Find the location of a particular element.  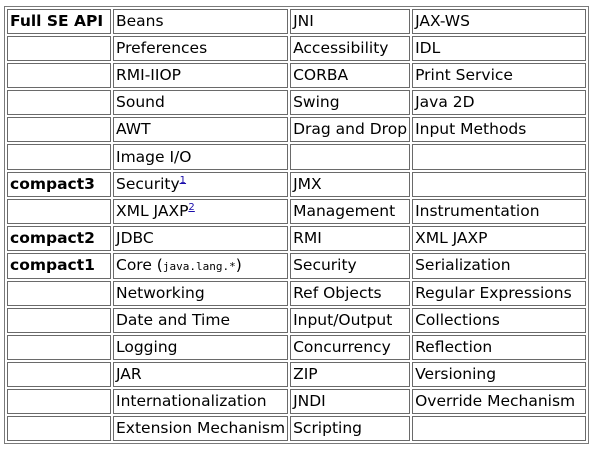

api-cell: Date and Time is located at coordinates (201, 320).